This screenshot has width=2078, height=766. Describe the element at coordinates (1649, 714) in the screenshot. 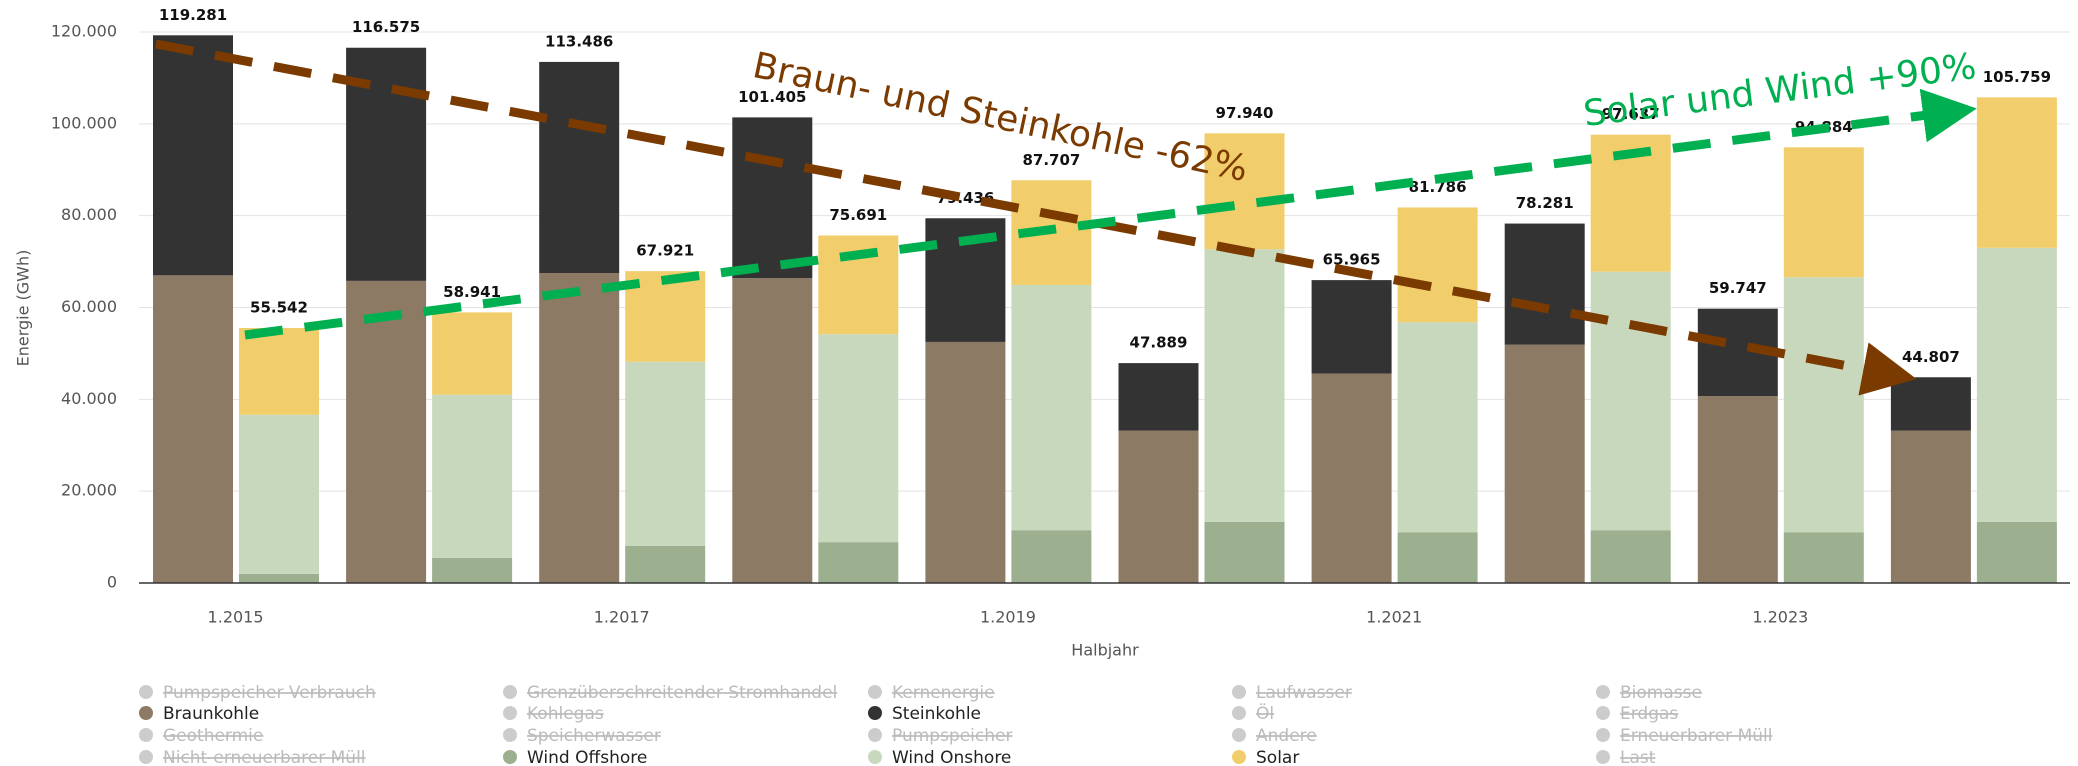

I see `legend-label: Erdgas` at that location.